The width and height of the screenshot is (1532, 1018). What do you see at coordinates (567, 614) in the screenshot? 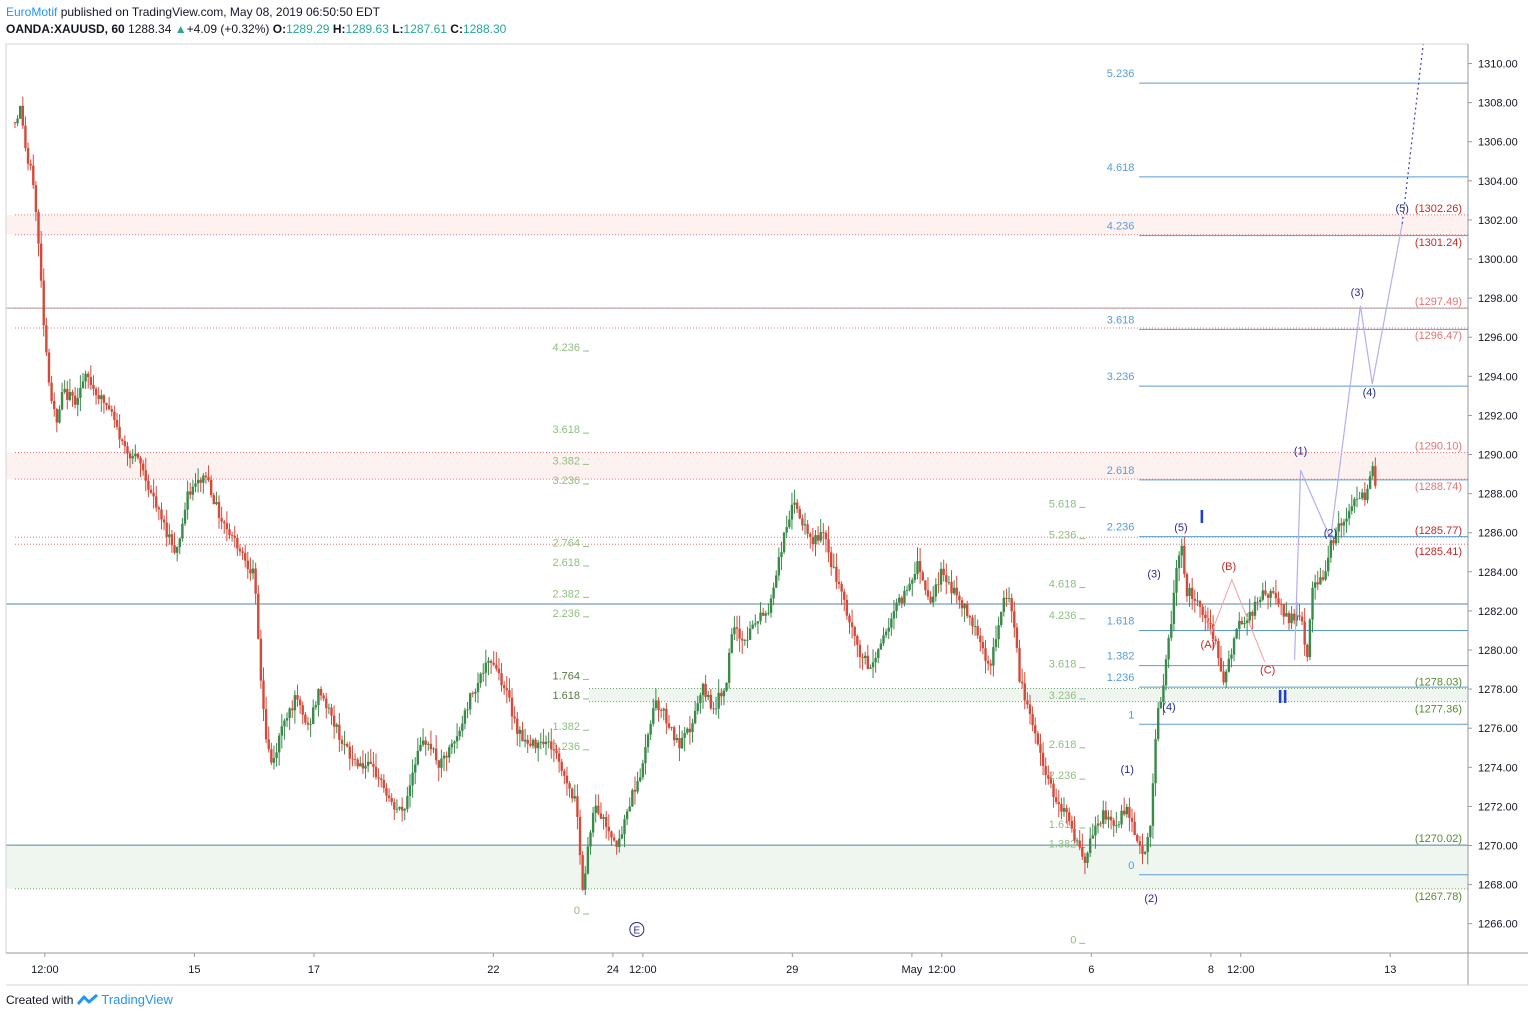
I see `fib-green-label: 2.236` at bounding box center [567, 614].